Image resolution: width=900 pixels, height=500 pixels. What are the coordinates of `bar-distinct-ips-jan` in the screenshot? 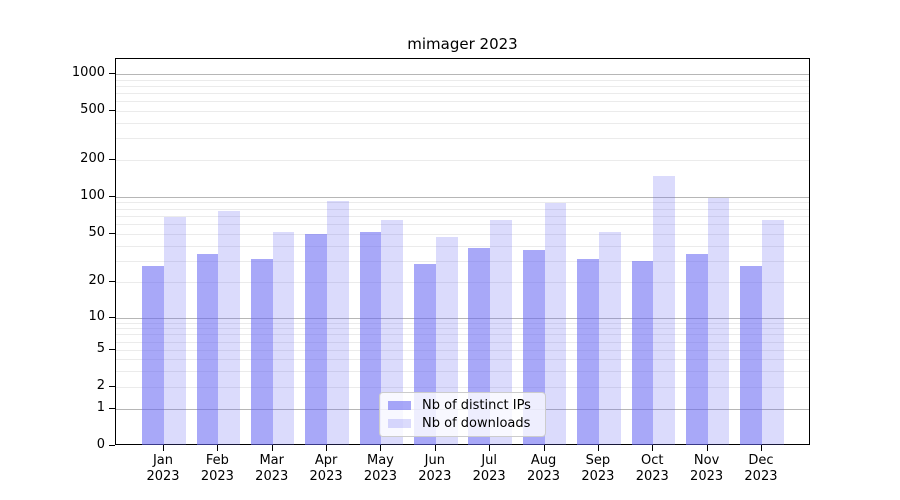 It's located at (153, 355).